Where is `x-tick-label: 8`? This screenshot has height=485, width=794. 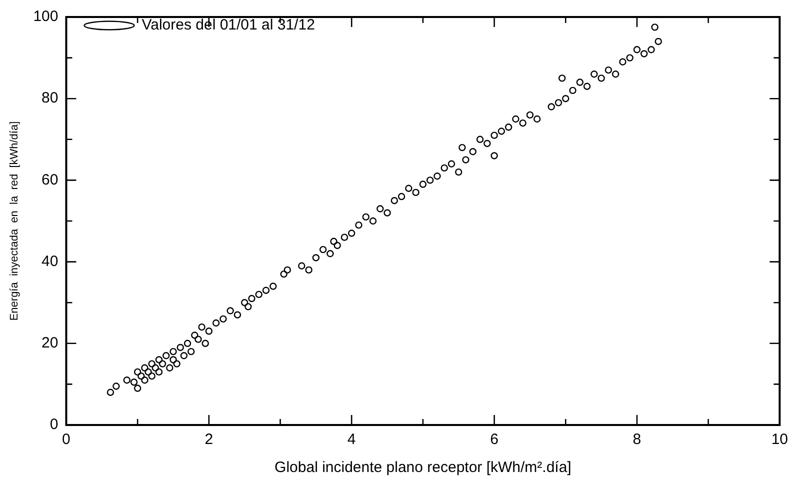
x-tick-label: 8 is located at coordinates (637, 439).